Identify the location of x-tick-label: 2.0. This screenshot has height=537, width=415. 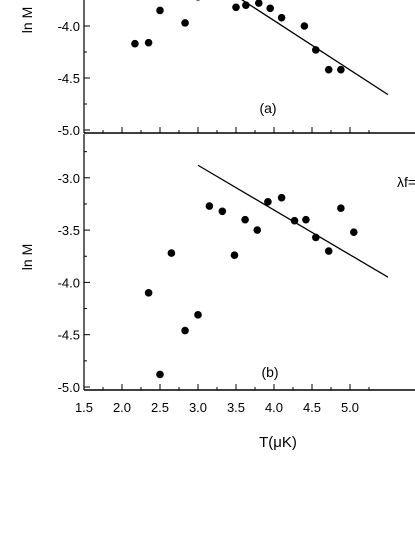
(122, 407).